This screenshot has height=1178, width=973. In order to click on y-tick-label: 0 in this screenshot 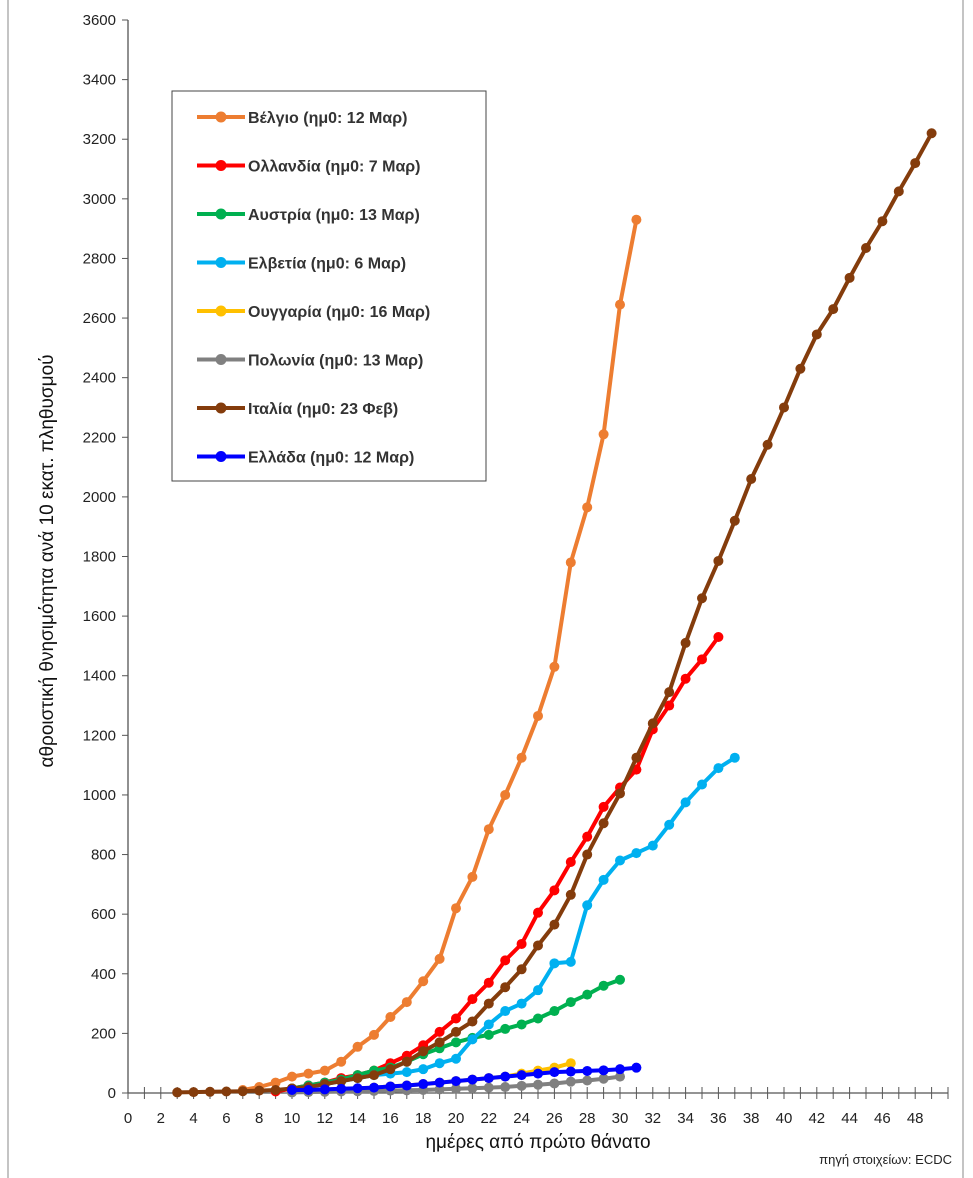, I will do `click(112, 1093)`.